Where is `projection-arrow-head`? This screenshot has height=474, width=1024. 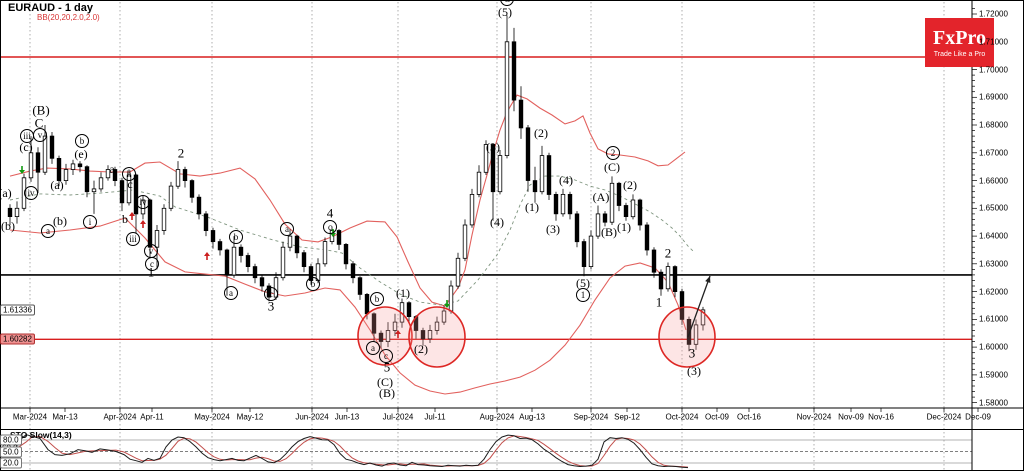
projection-arrow-head is located at coordinates (708, 279).